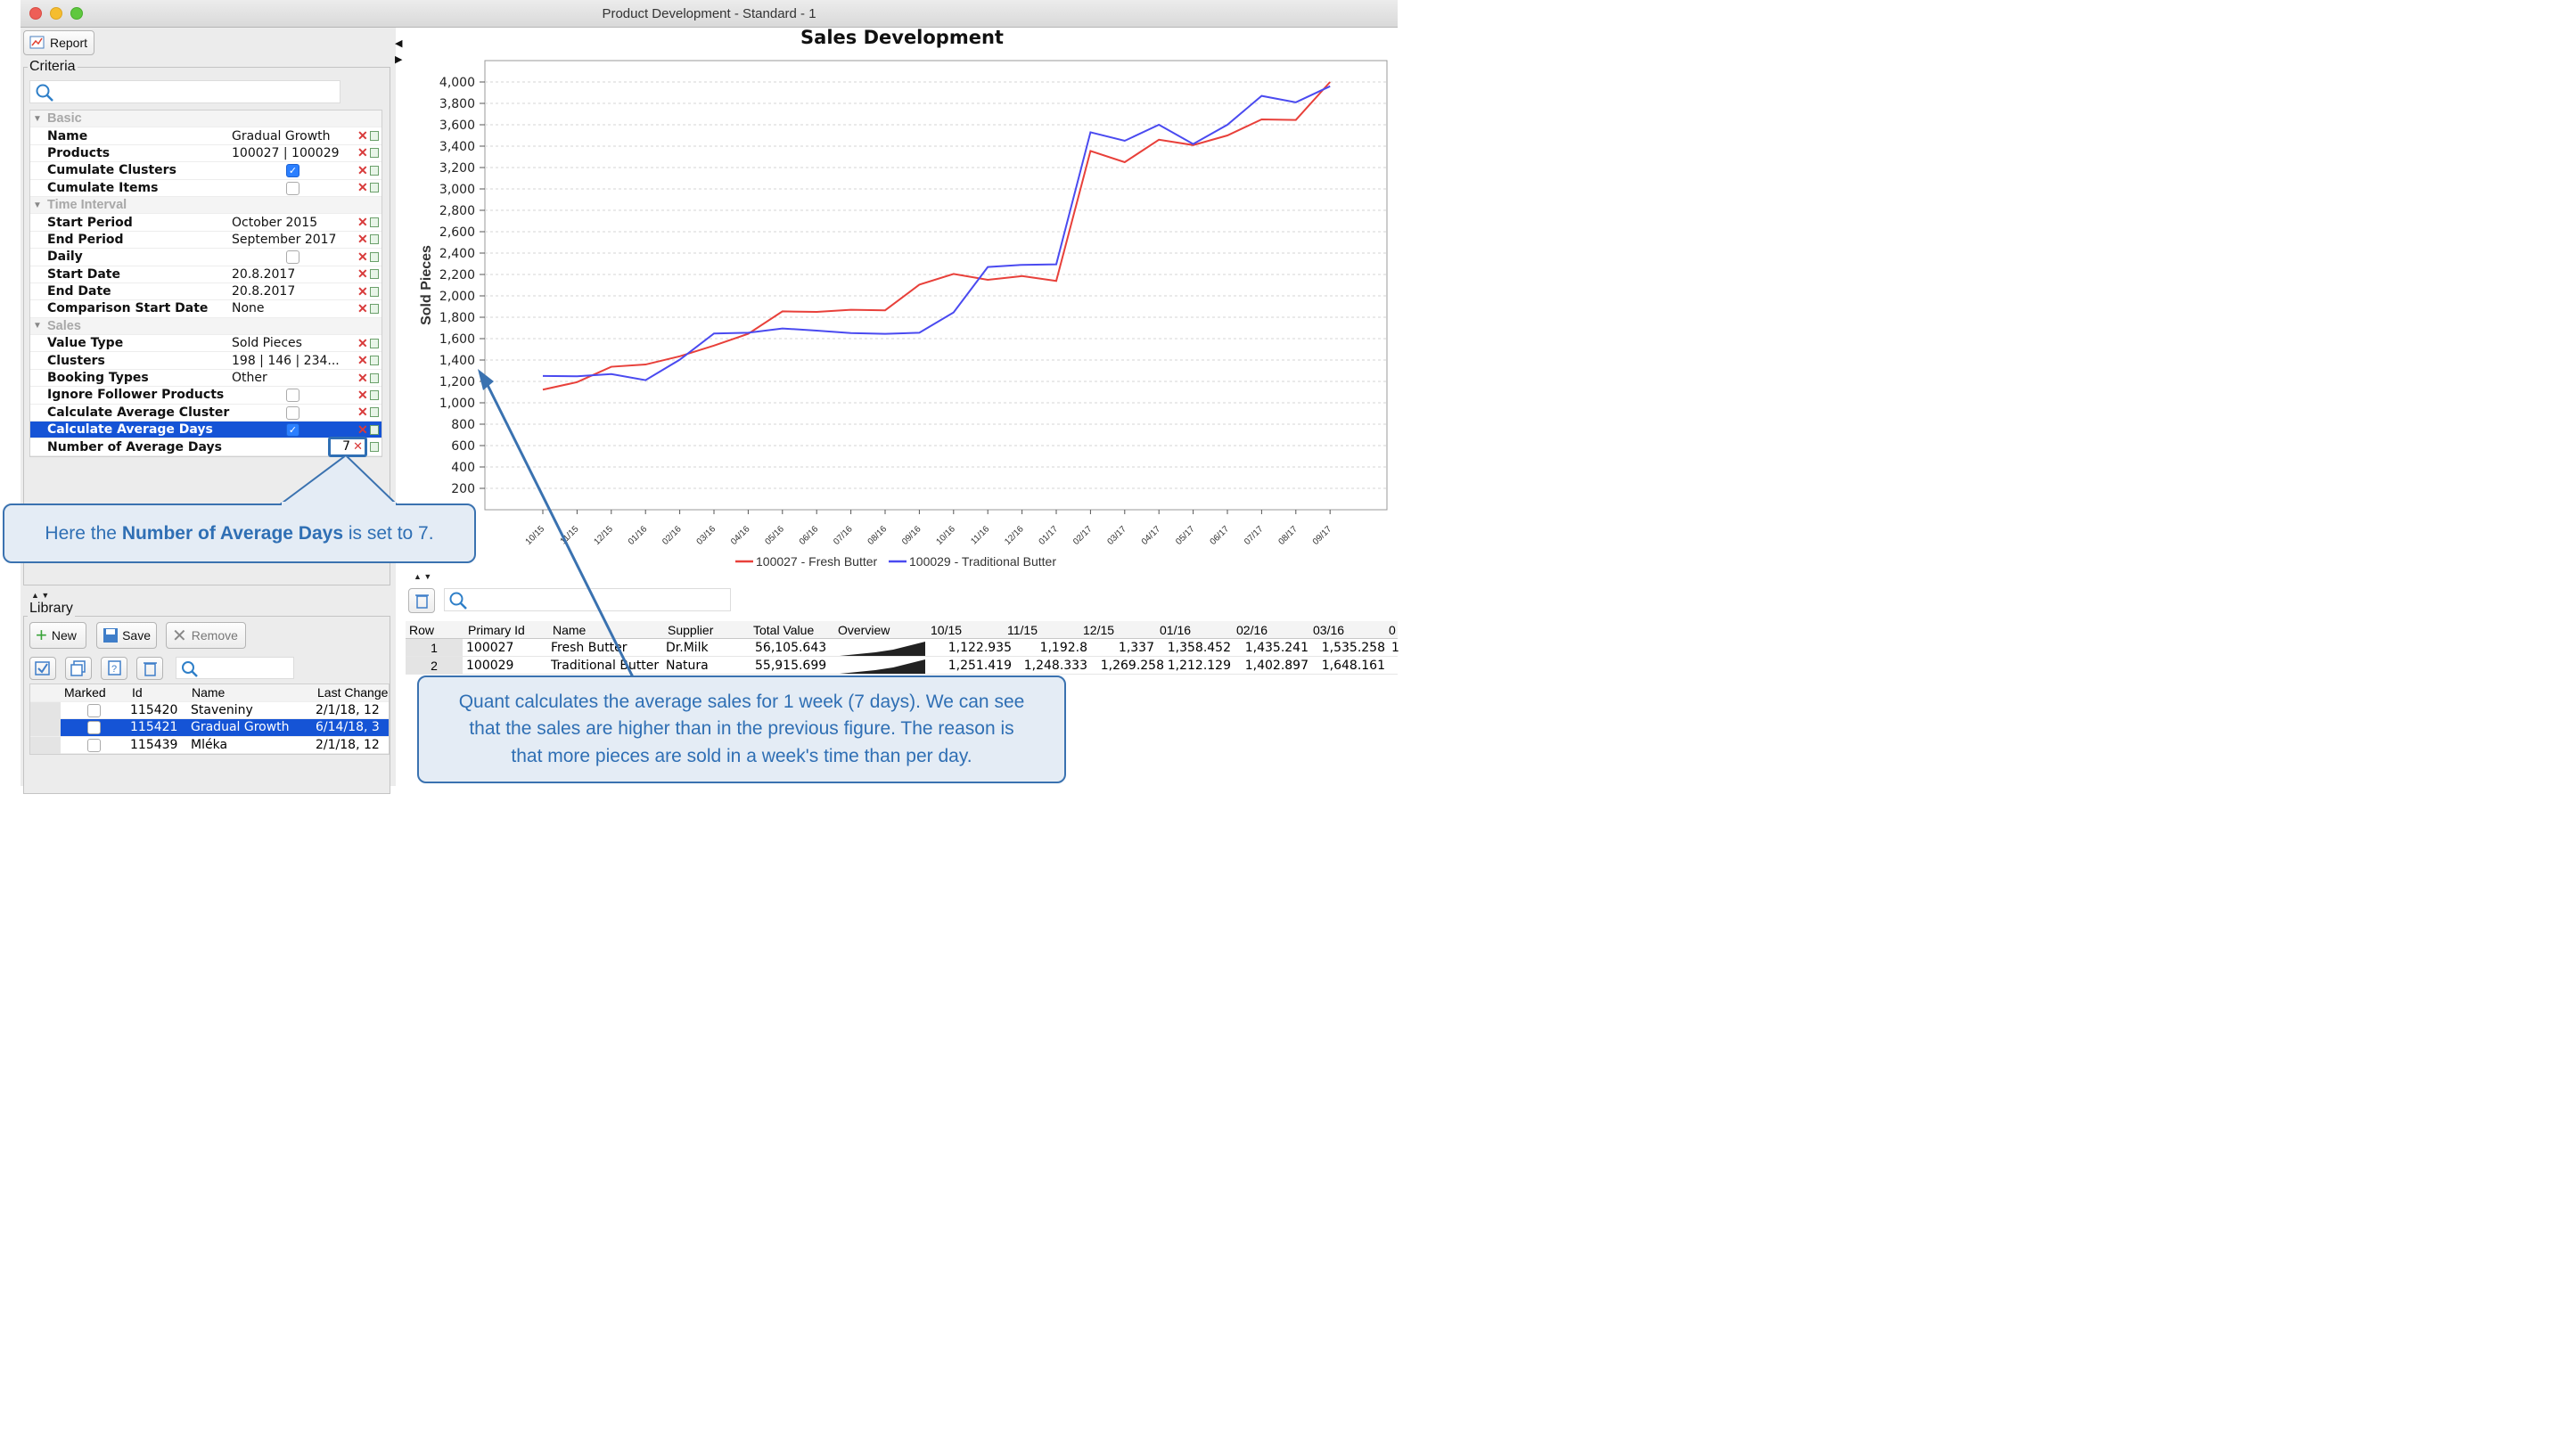 Image resolution: width=2576 pixels, height=1449 pixels. I want to click on col-supplier: Supplier, so click(691, 630).